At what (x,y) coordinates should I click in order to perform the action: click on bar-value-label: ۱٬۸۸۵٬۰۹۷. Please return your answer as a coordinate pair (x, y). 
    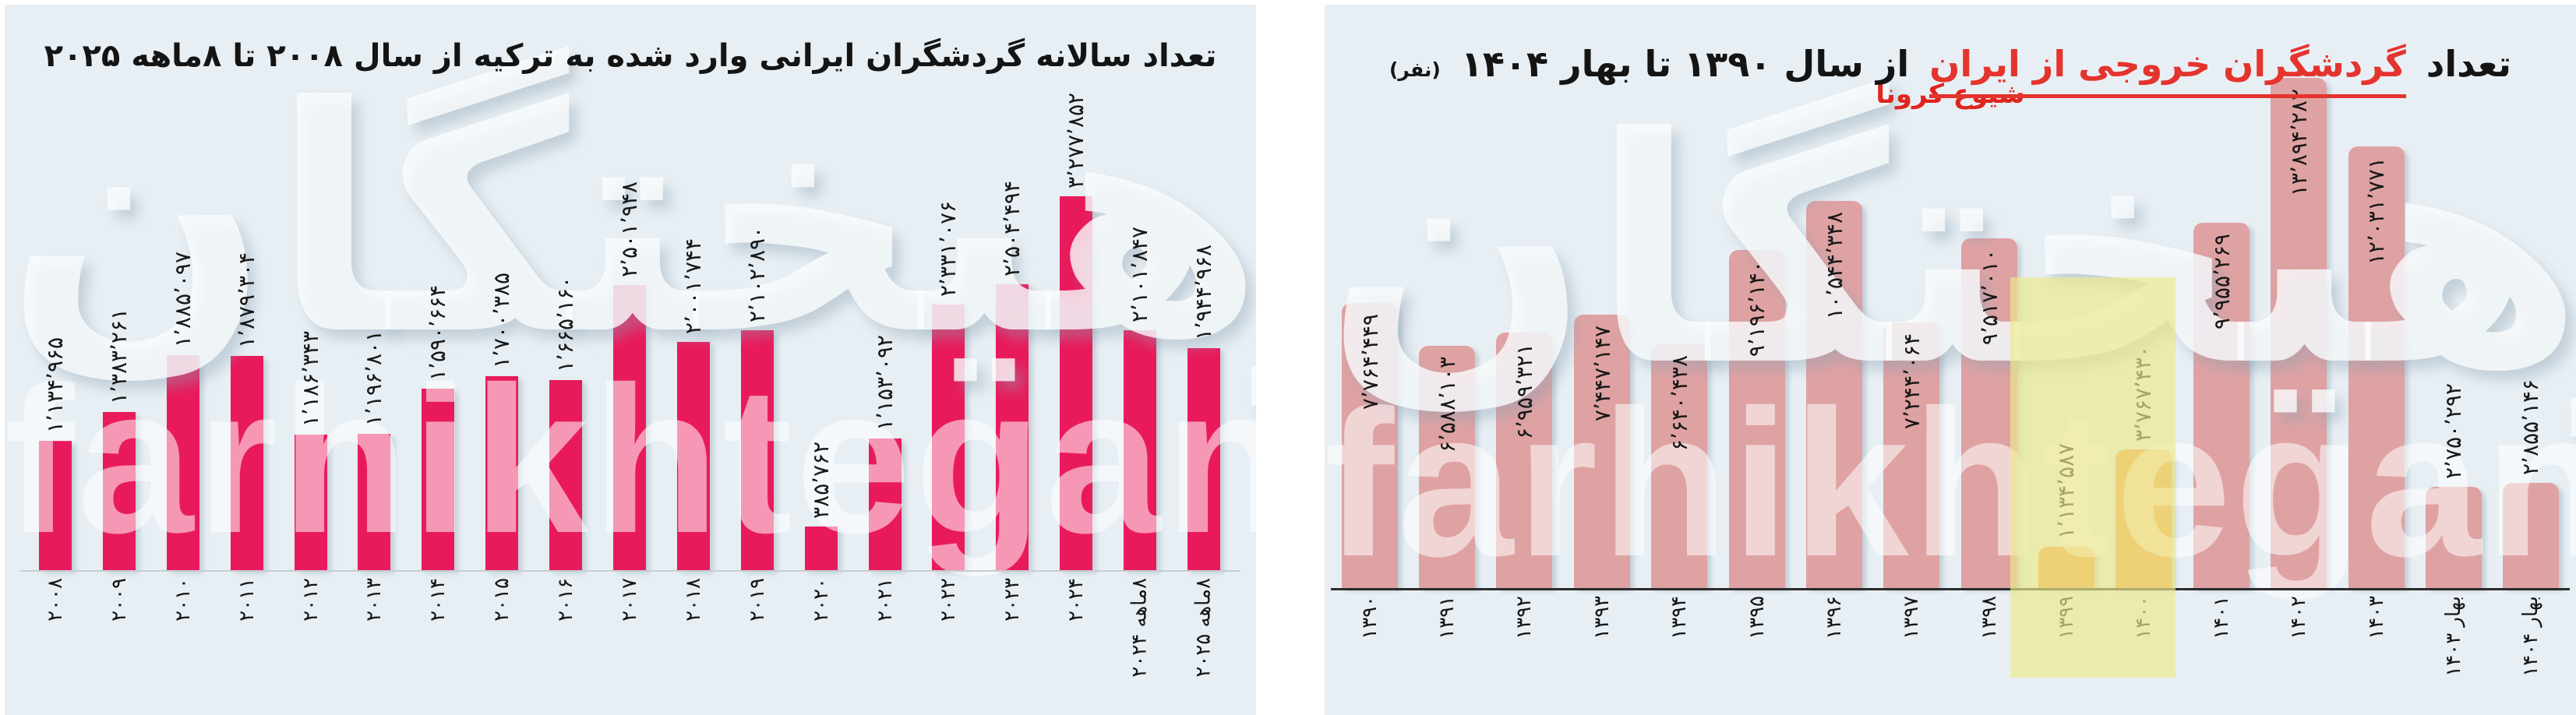
    Looking at the image, I should click on (182, 299).